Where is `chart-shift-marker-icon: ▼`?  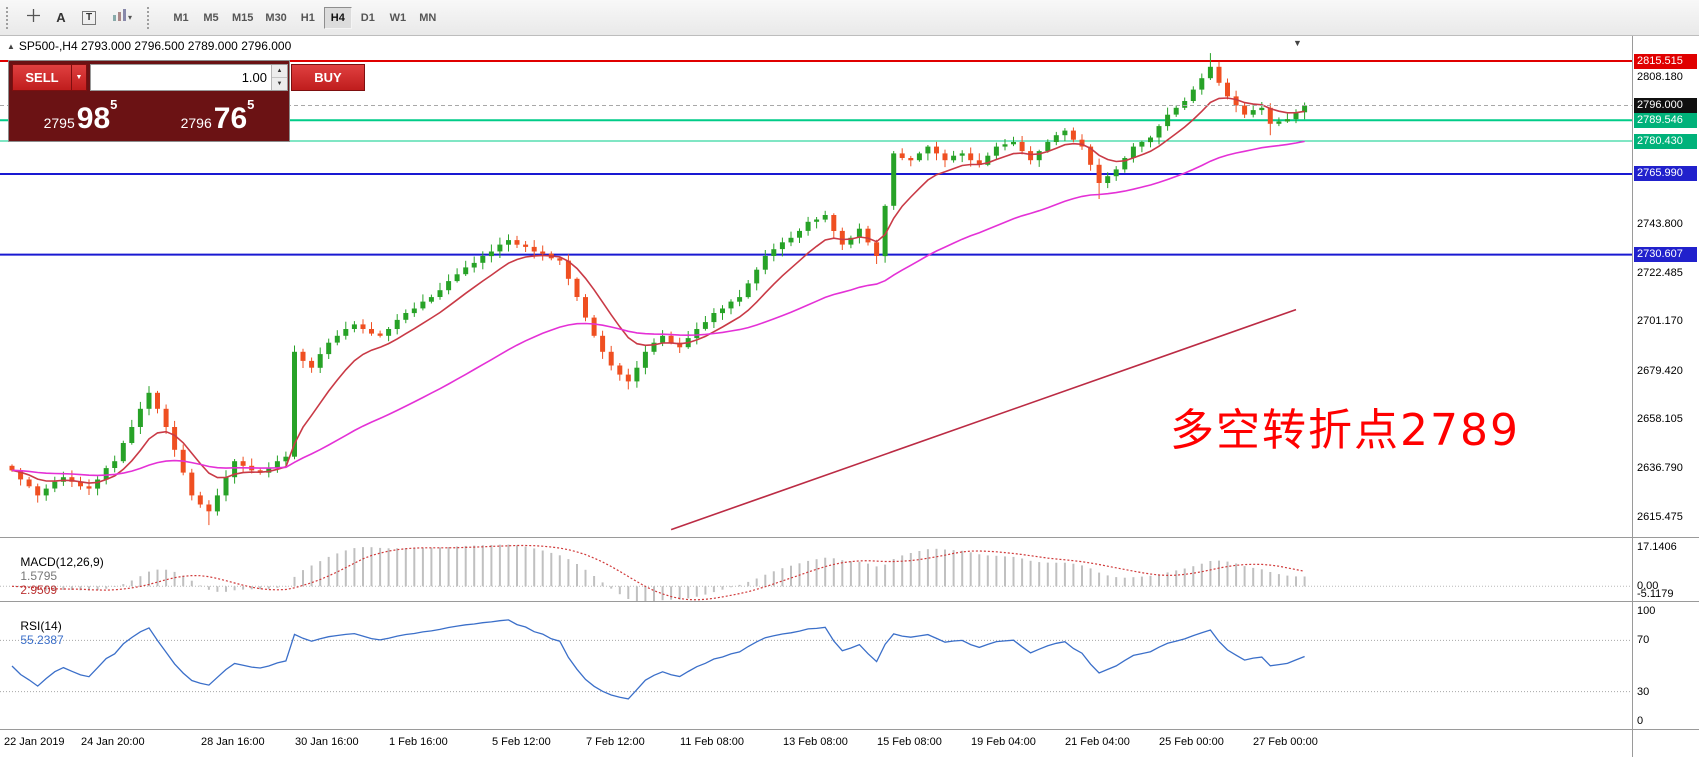
chart-shift-marker-icon: ▼ is located at coordinates (1297, 43).